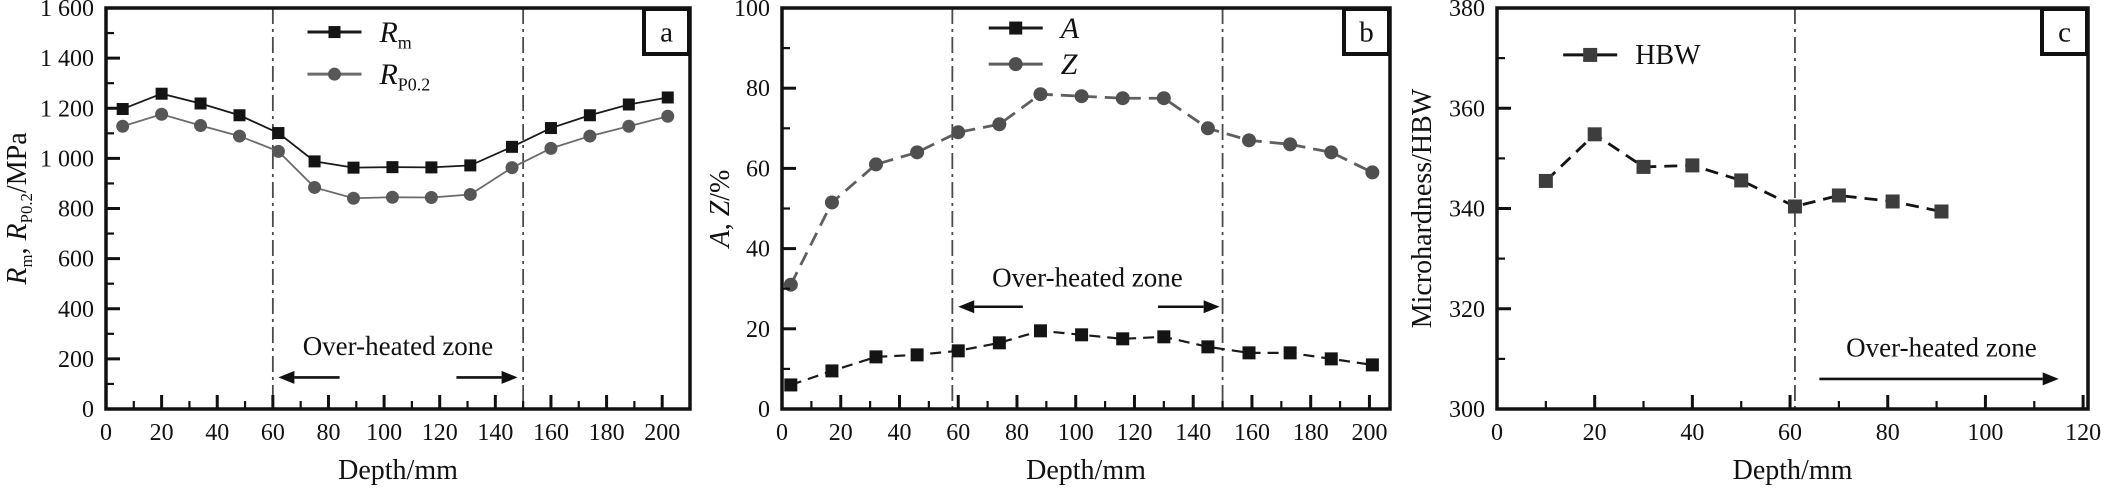  I want to click on legend: AZ, so click(1034, 46).